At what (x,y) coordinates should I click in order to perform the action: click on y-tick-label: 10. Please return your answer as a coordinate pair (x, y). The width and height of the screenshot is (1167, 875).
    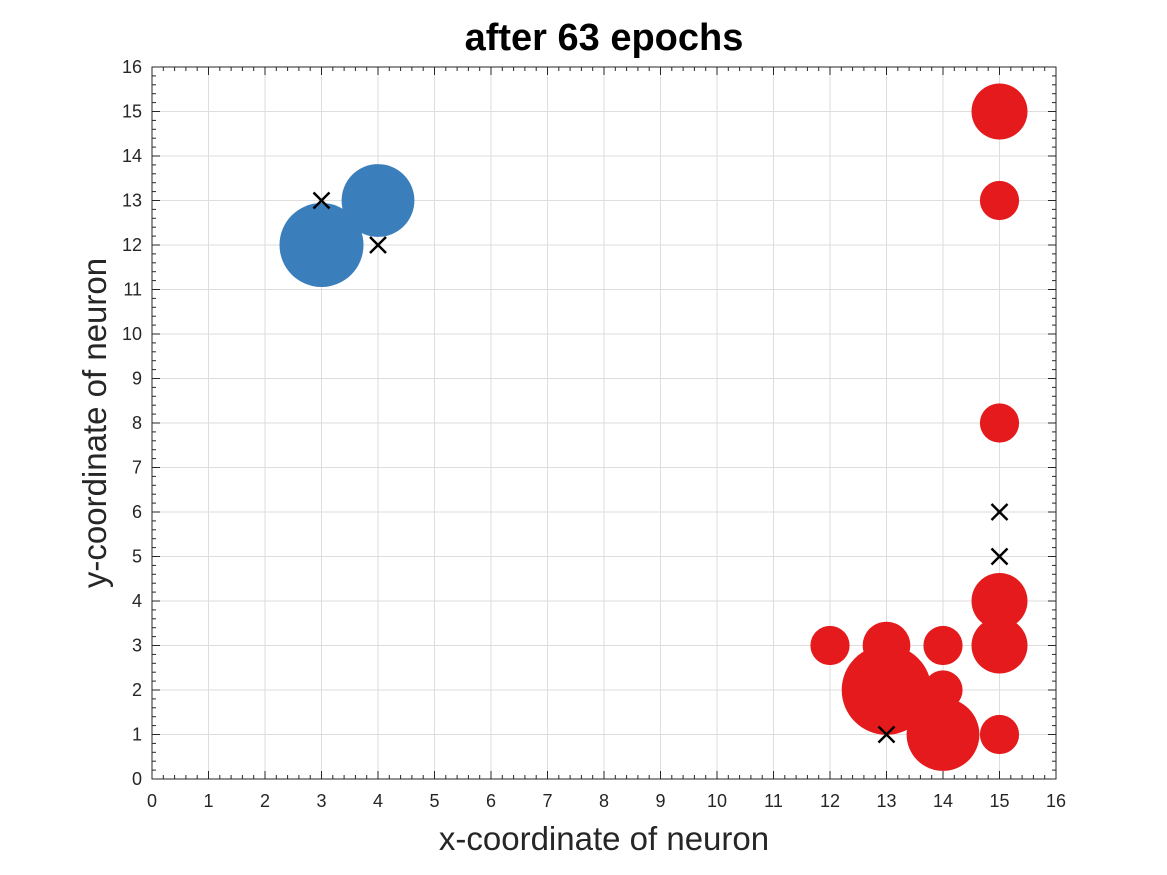
    Looking at the image, I should click on (132, 334).